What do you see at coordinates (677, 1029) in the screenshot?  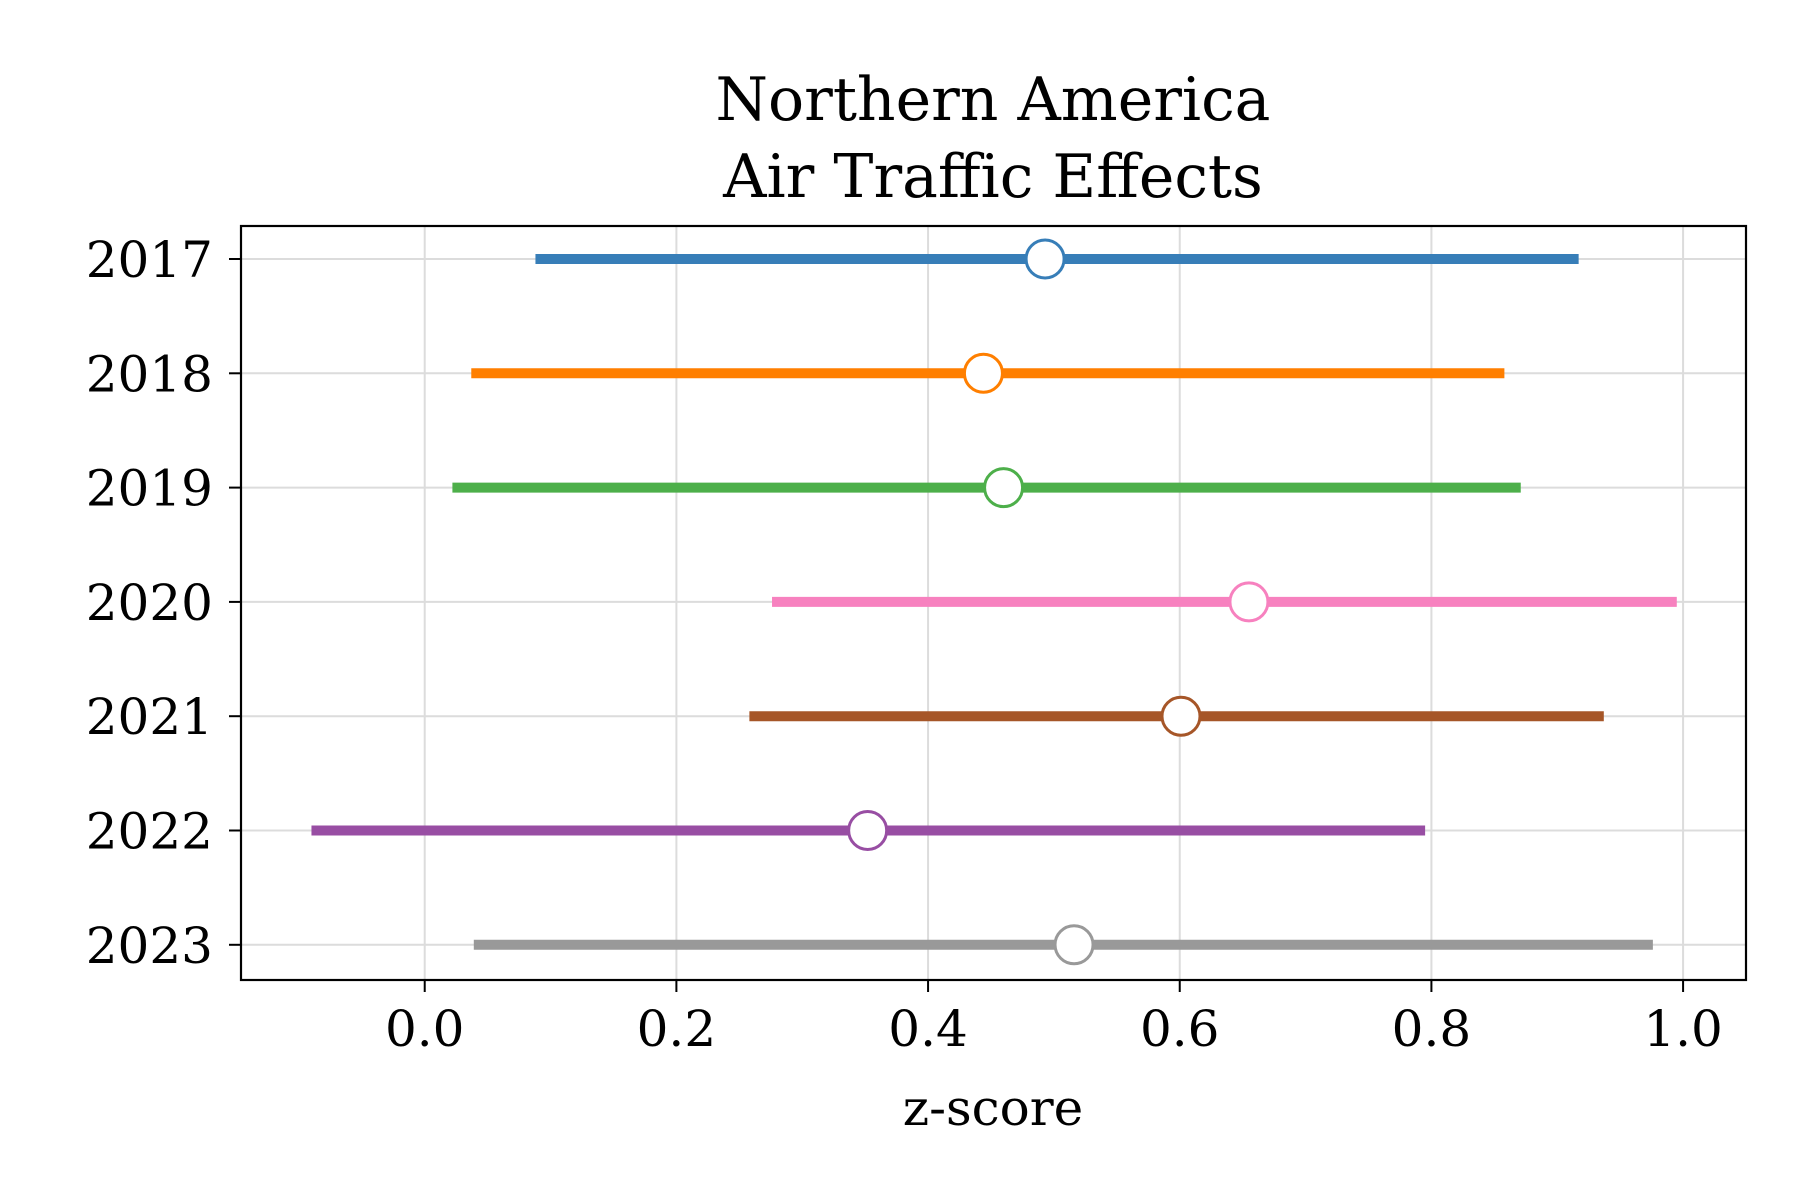 I see `x-tick-label: 0.2` at bounding box center [677, 1029].